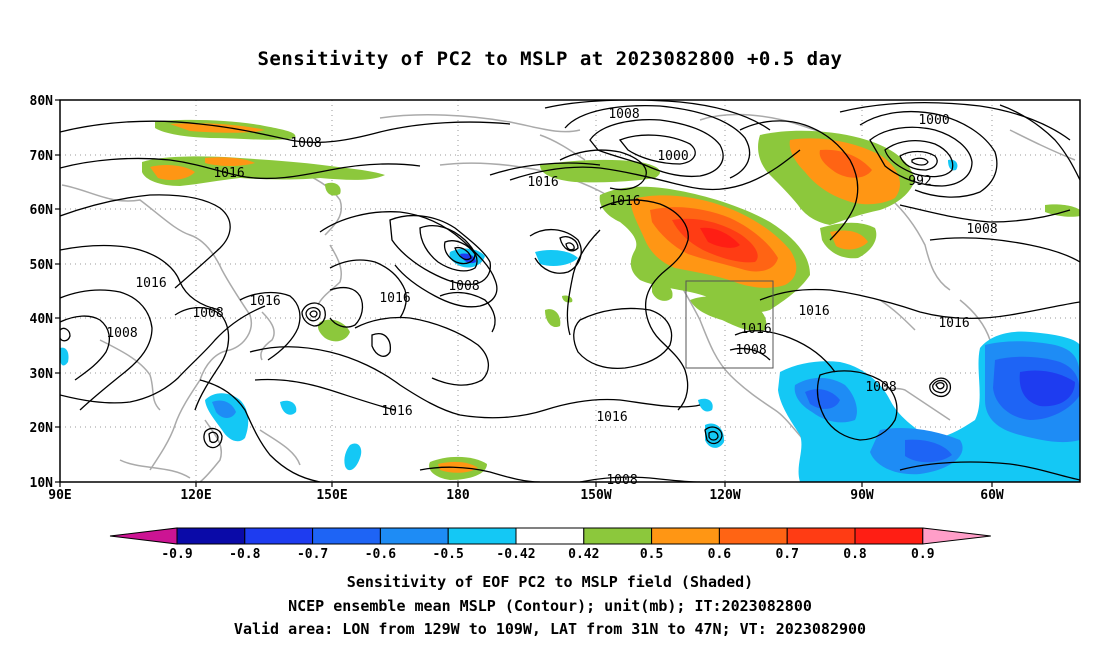  What do you see at coordinates (380, 554) in the screenshot?
I see `colorbar-label: -0.6` at bounding box center [380, 554].